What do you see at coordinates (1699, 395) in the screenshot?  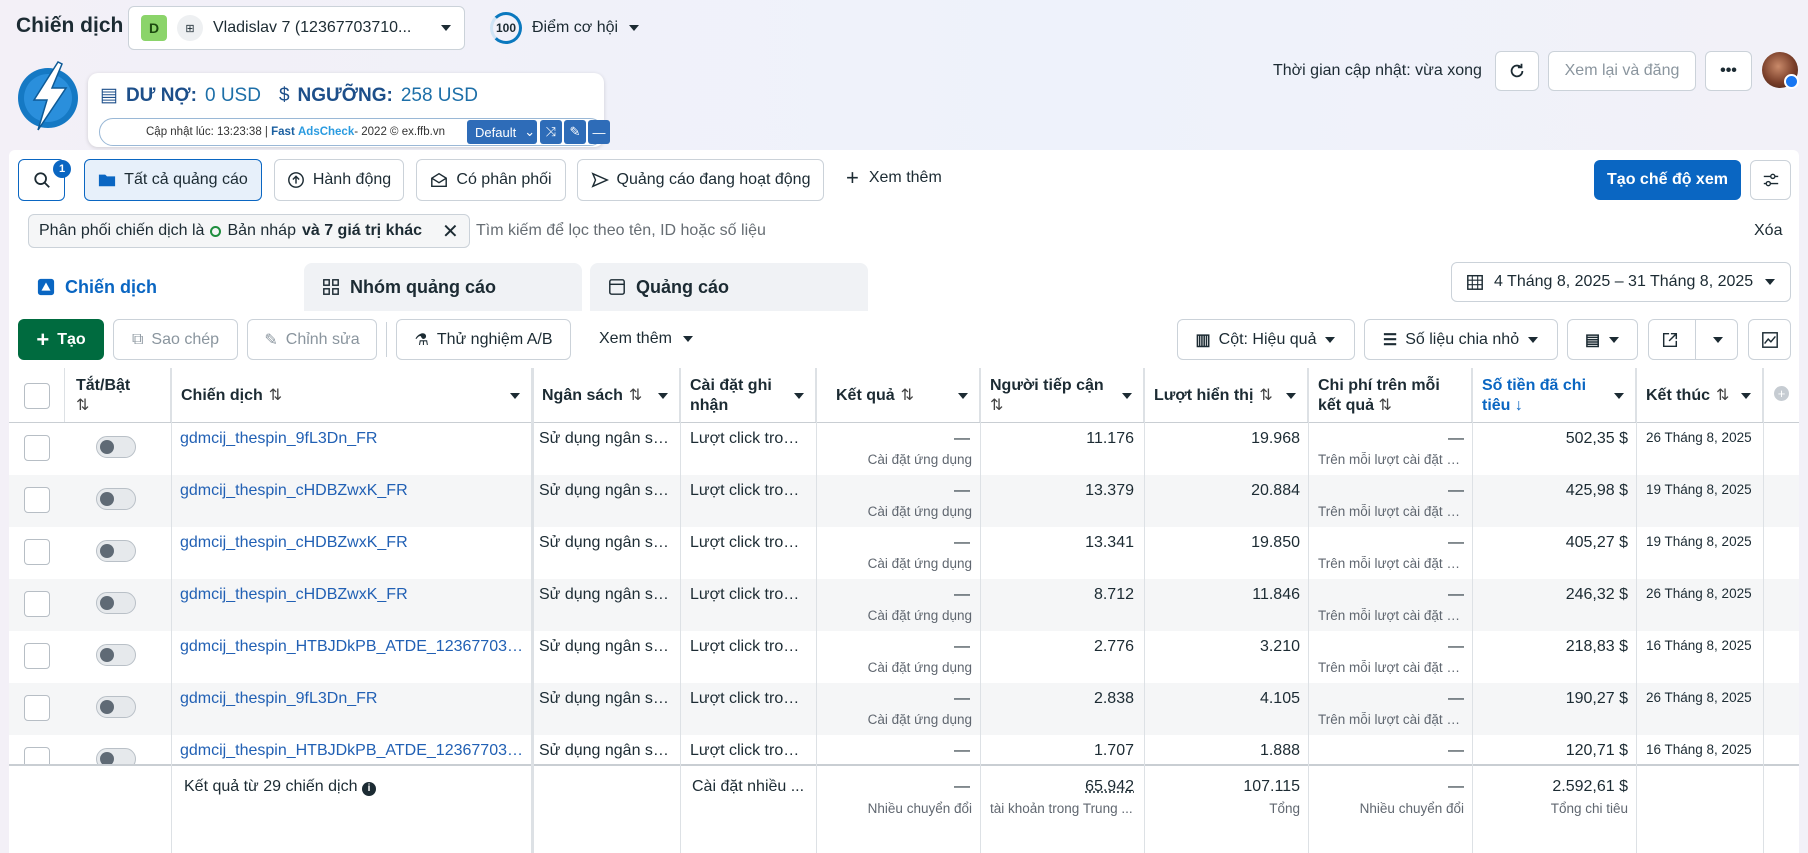 I see `header-ends: Kết thúc ⇅` at bounding box center [1699, 395].